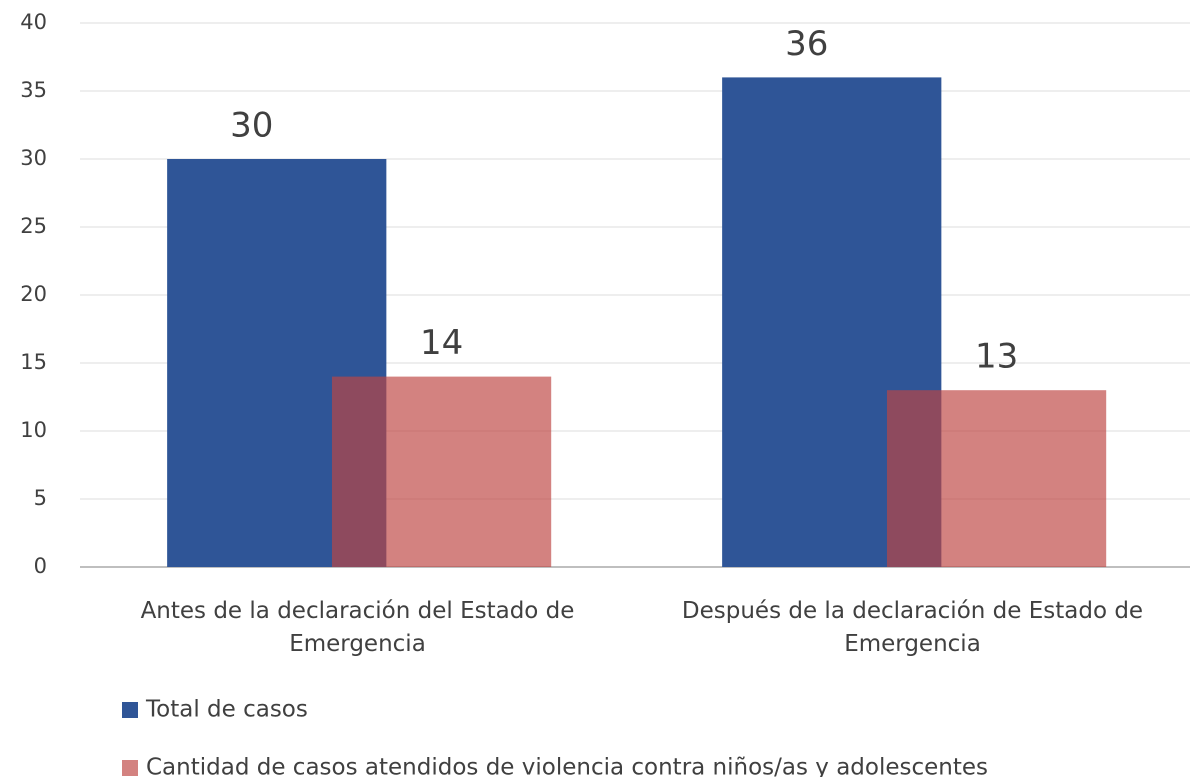  What do you see at coordinates (33, 430) in the screenshot?
I see `y-tick-label: 10` at bounding box center [33, 430].